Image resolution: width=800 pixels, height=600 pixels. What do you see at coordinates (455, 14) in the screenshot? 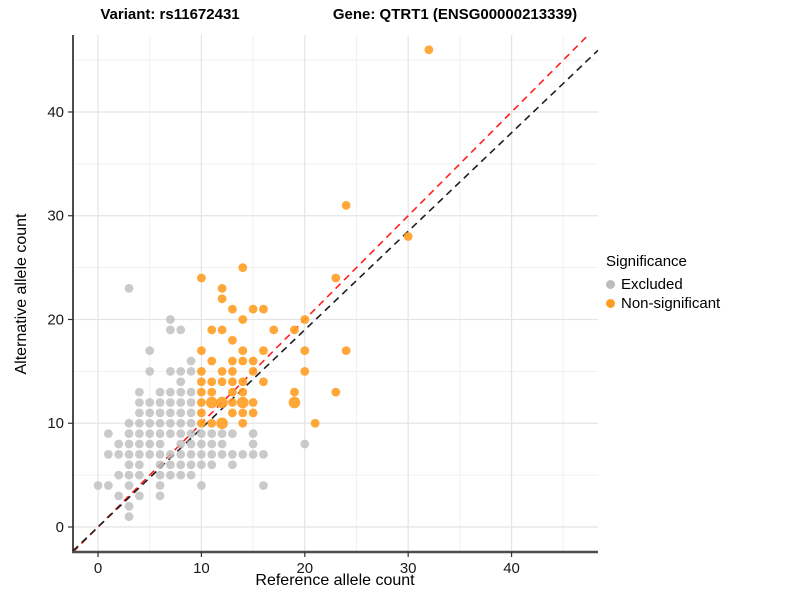
I see `gene-title: Gene: QTRT1 (ENSG00000213339)` at bounding box center [455, 14].